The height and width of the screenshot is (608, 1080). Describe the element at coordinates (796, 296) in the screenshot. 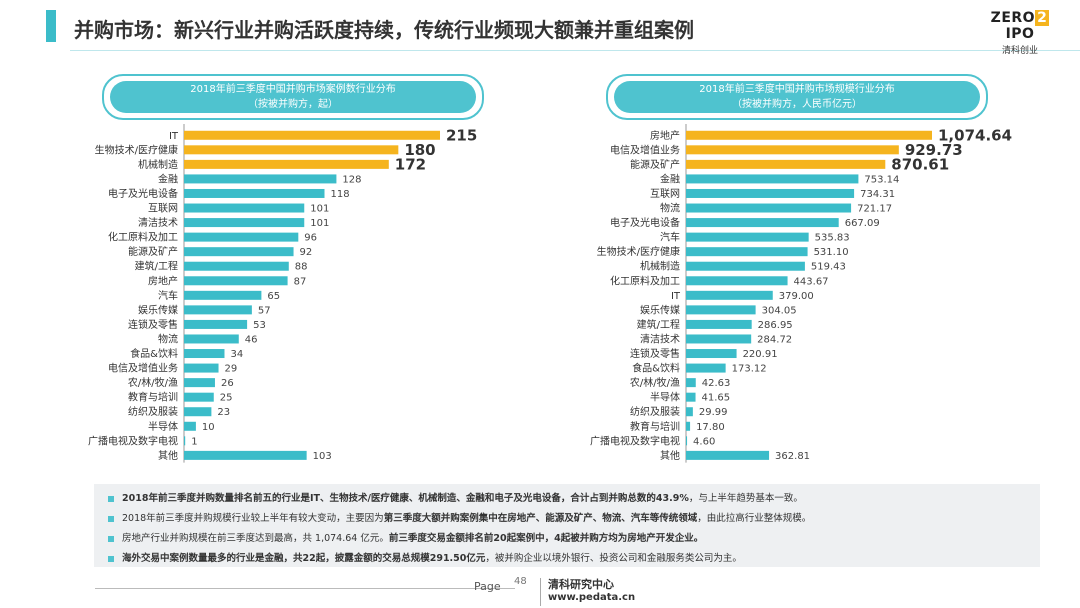

I see `value-label-12: 379.00` at that location.